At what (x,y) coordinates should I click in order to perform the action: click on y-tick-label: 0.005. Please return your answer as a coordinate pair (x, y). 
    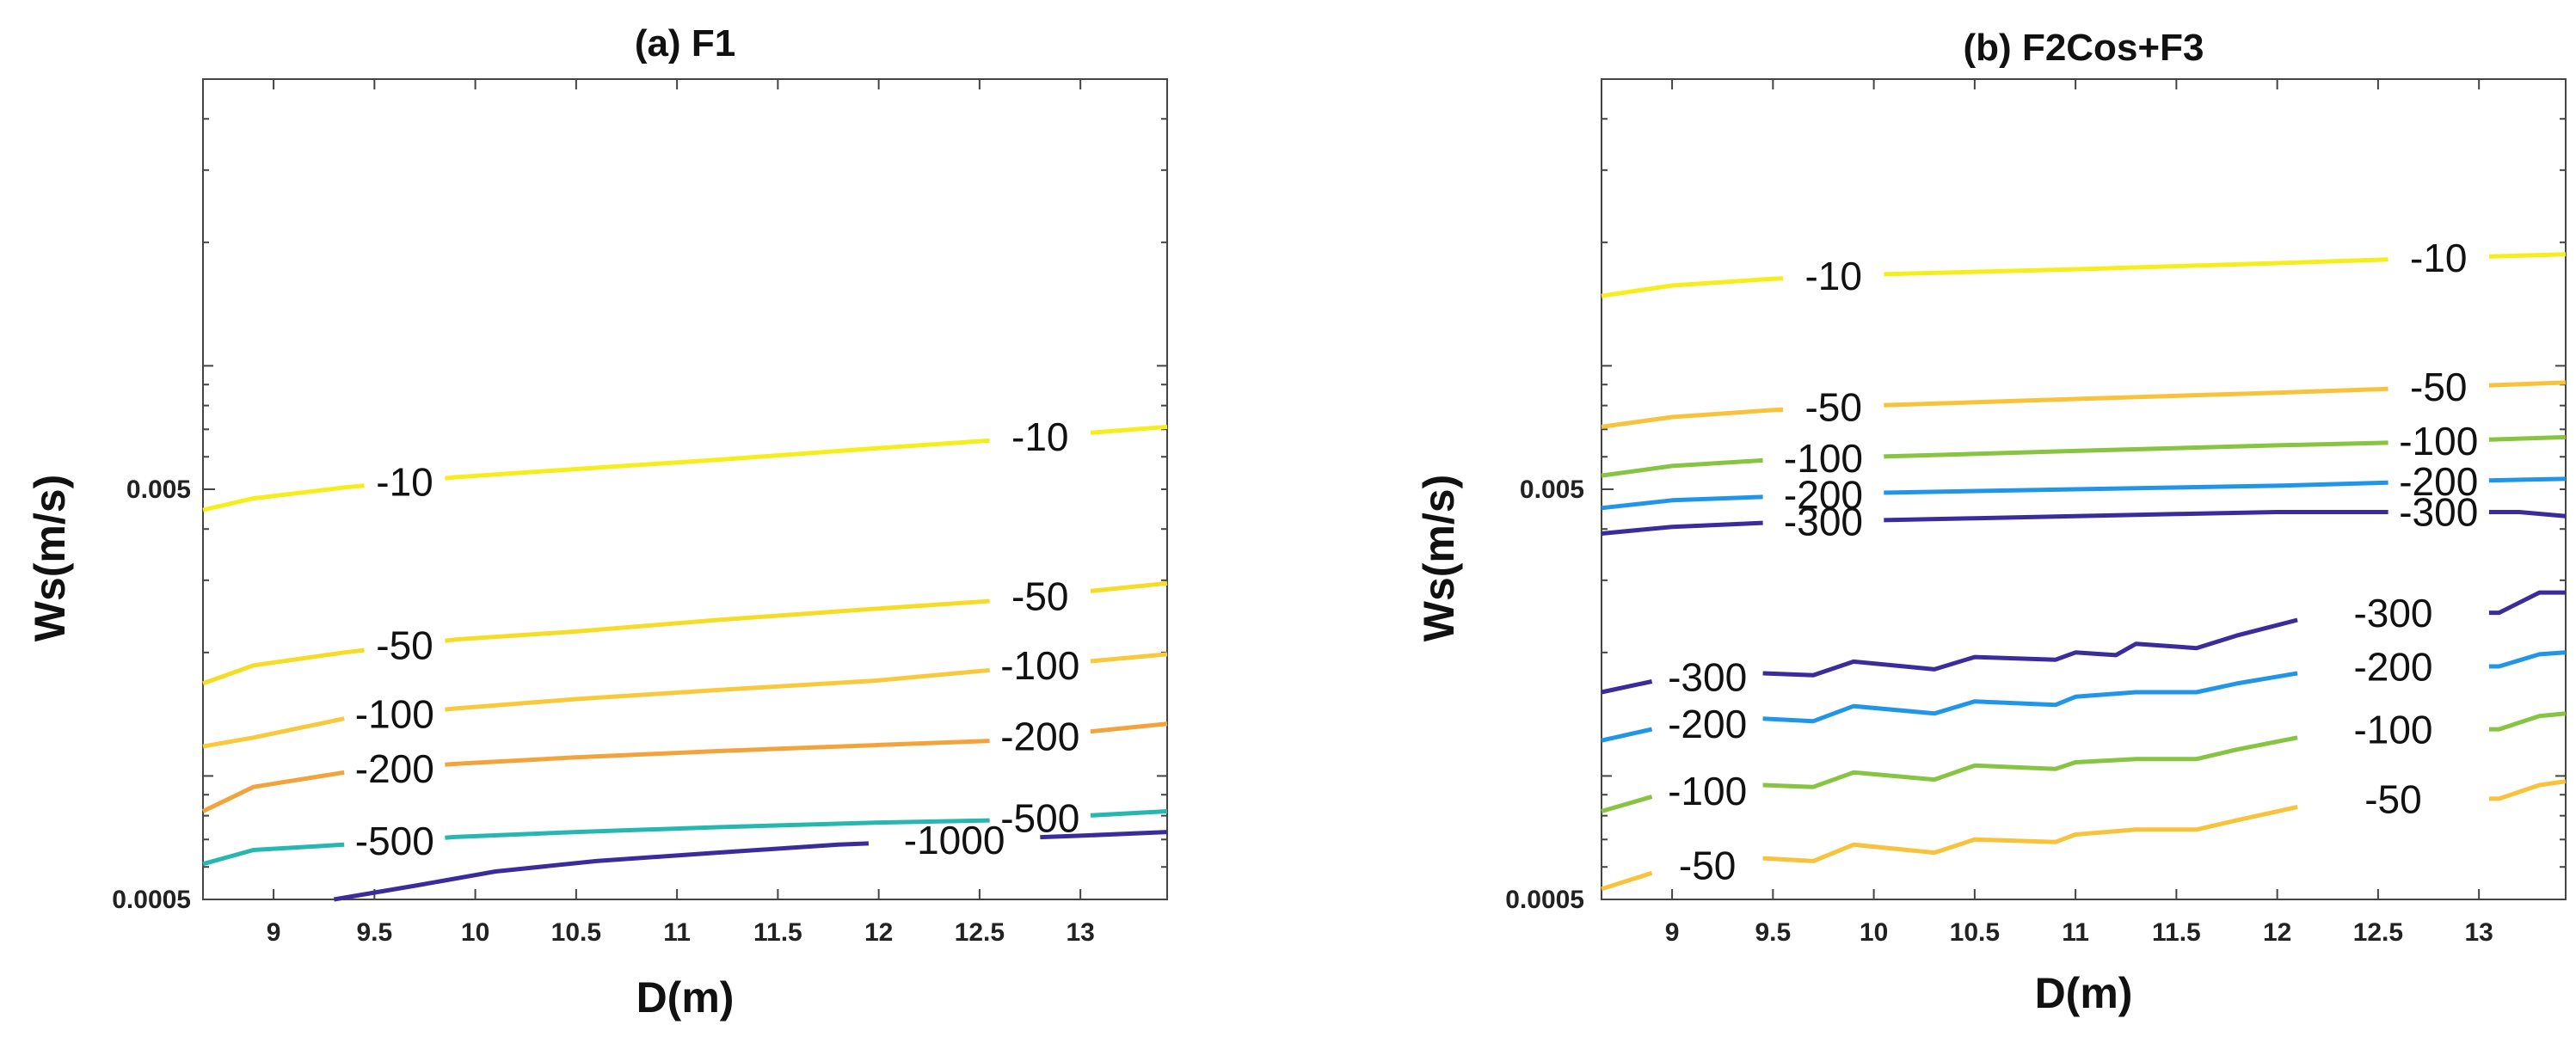
    Looking at the image, I should click on (158, 490).